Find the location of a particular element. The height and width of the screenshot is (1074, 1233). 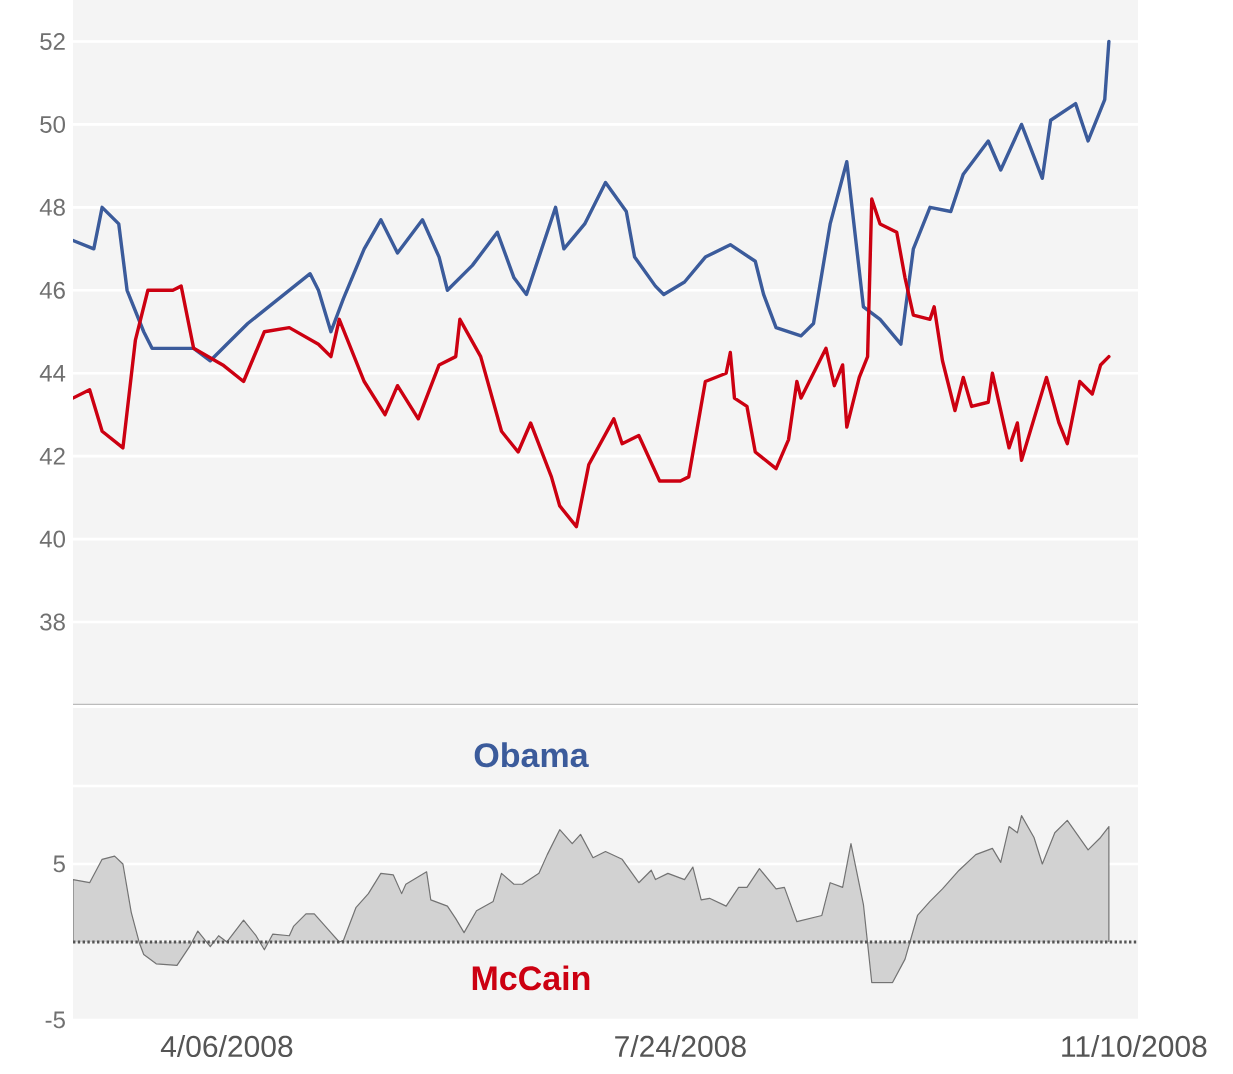

x-tick-label: 11/10/2008 is located at coordinates (1134, 1046).